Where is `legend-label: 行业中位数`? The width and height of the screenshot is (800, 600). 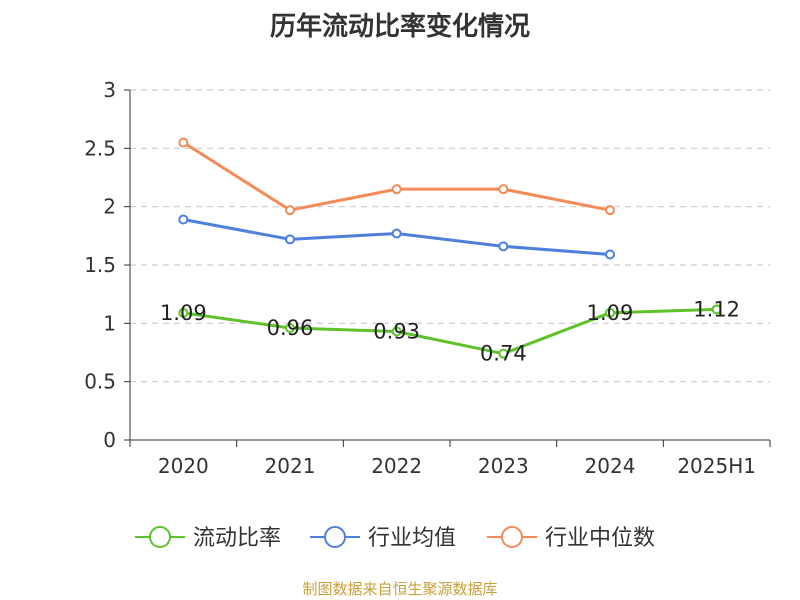 legend-label: 行业中位数 is located at coordinates (600, 538).